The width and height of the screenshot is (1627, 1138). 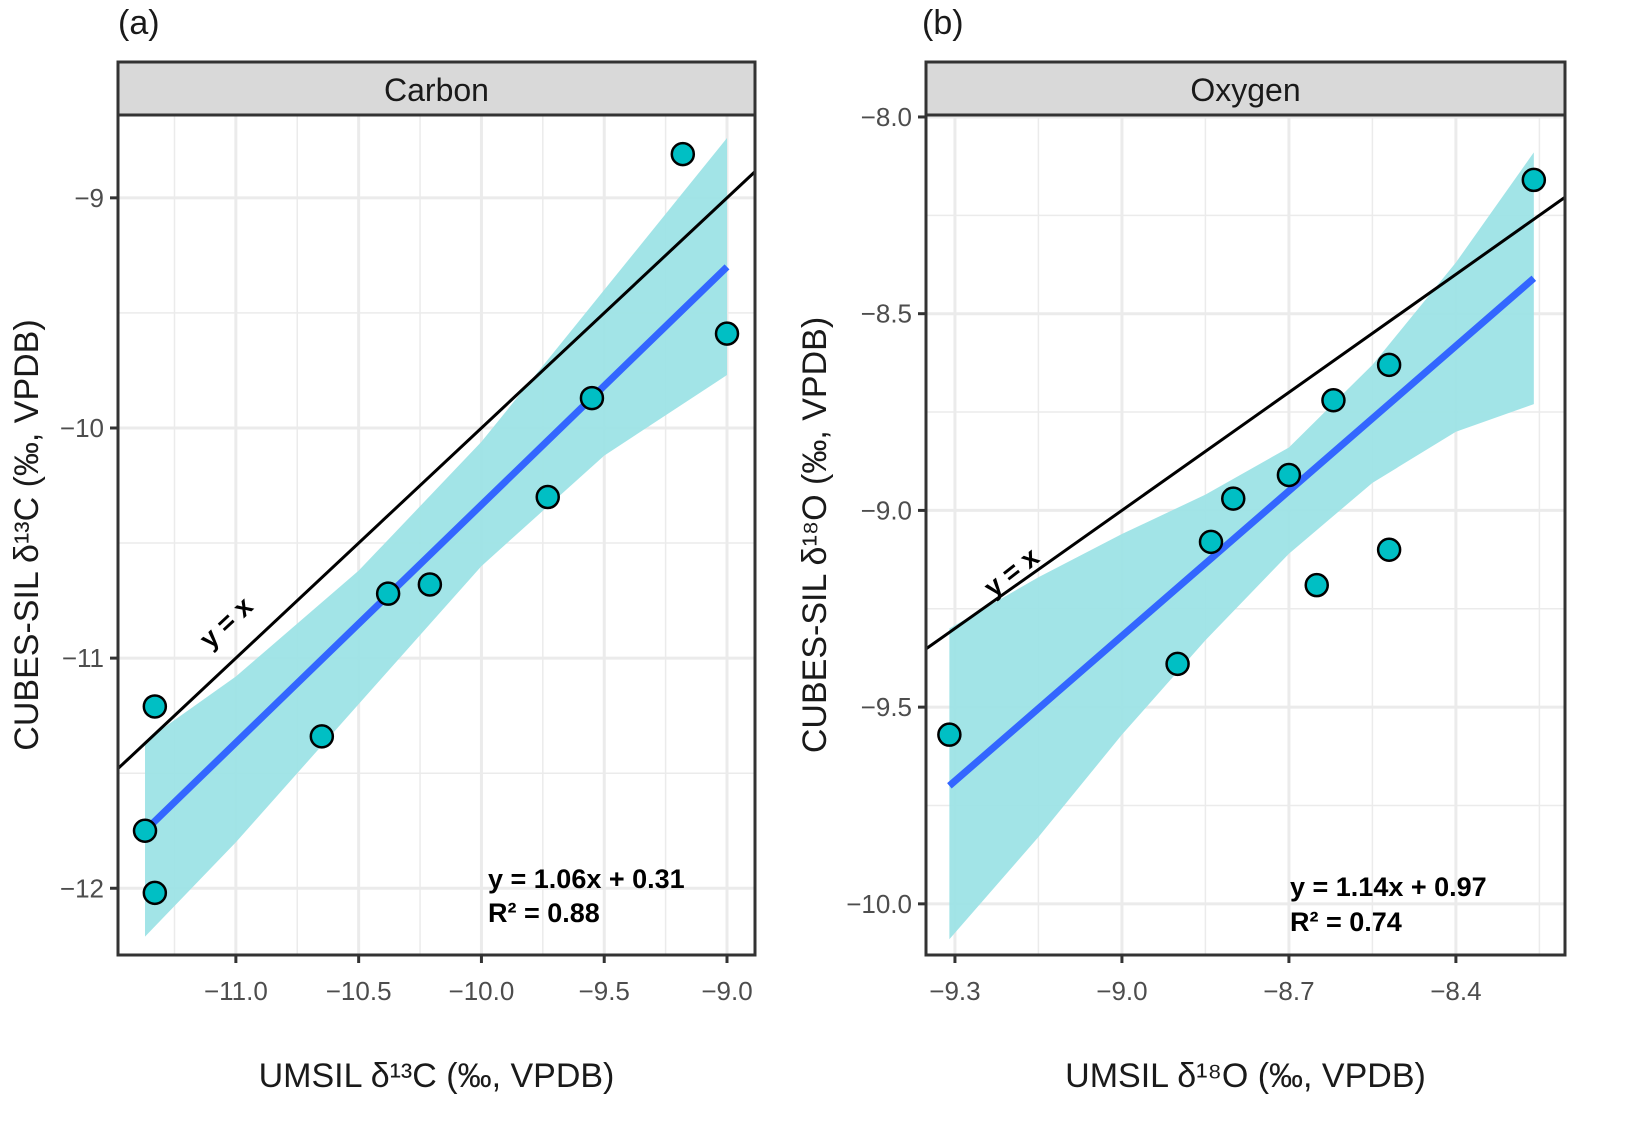 What do you see at coordinates (359, 991) in the screenshot?
I see `x-tick-label: −10.5` at bounding box center [359, 991].